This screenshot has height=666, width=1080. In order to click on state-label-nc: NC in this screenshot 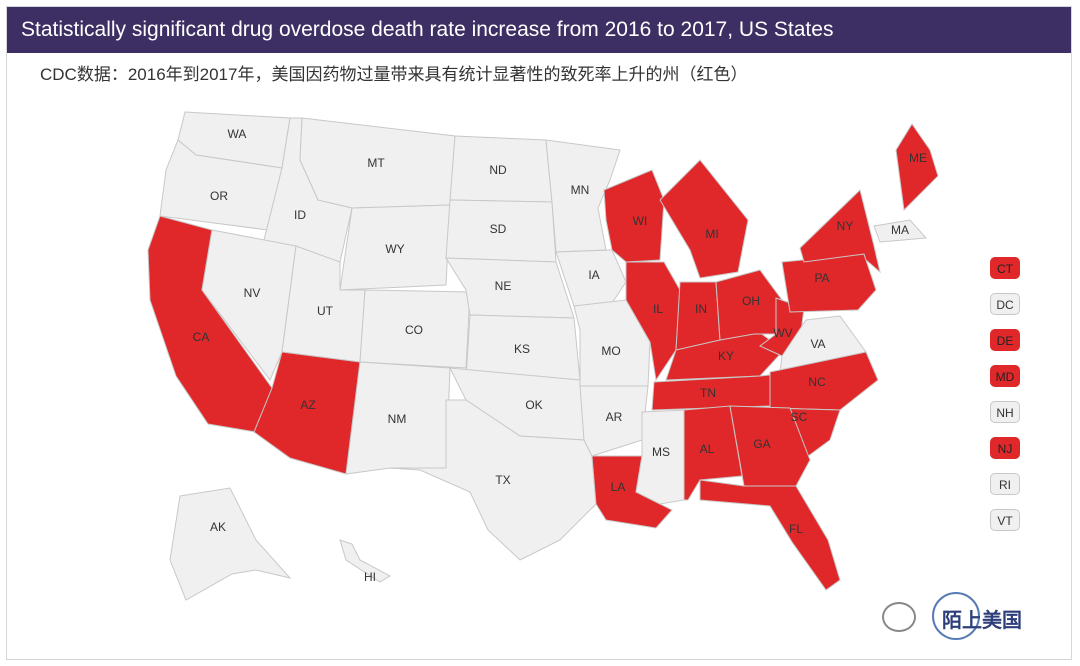, I will do `click(817, 382)`.